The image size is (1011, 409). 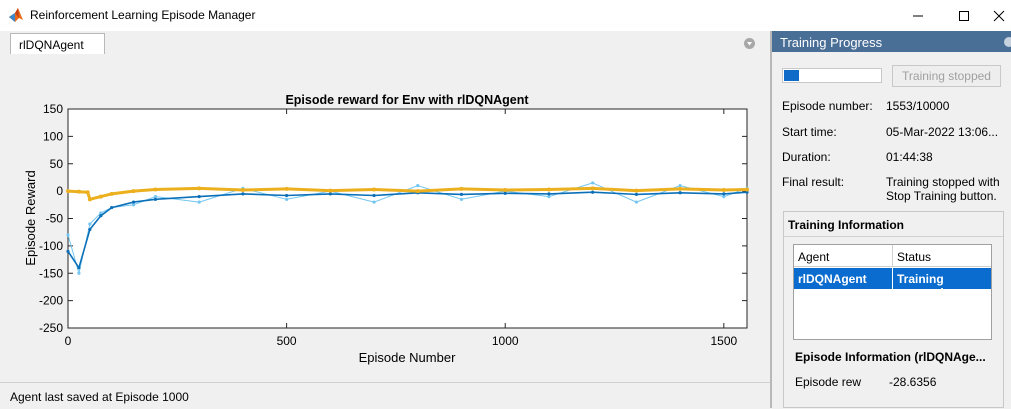 I want to click on agent-status-table: Agent Status rlDQNAgent Training stopped, so click(x=892, y=292).